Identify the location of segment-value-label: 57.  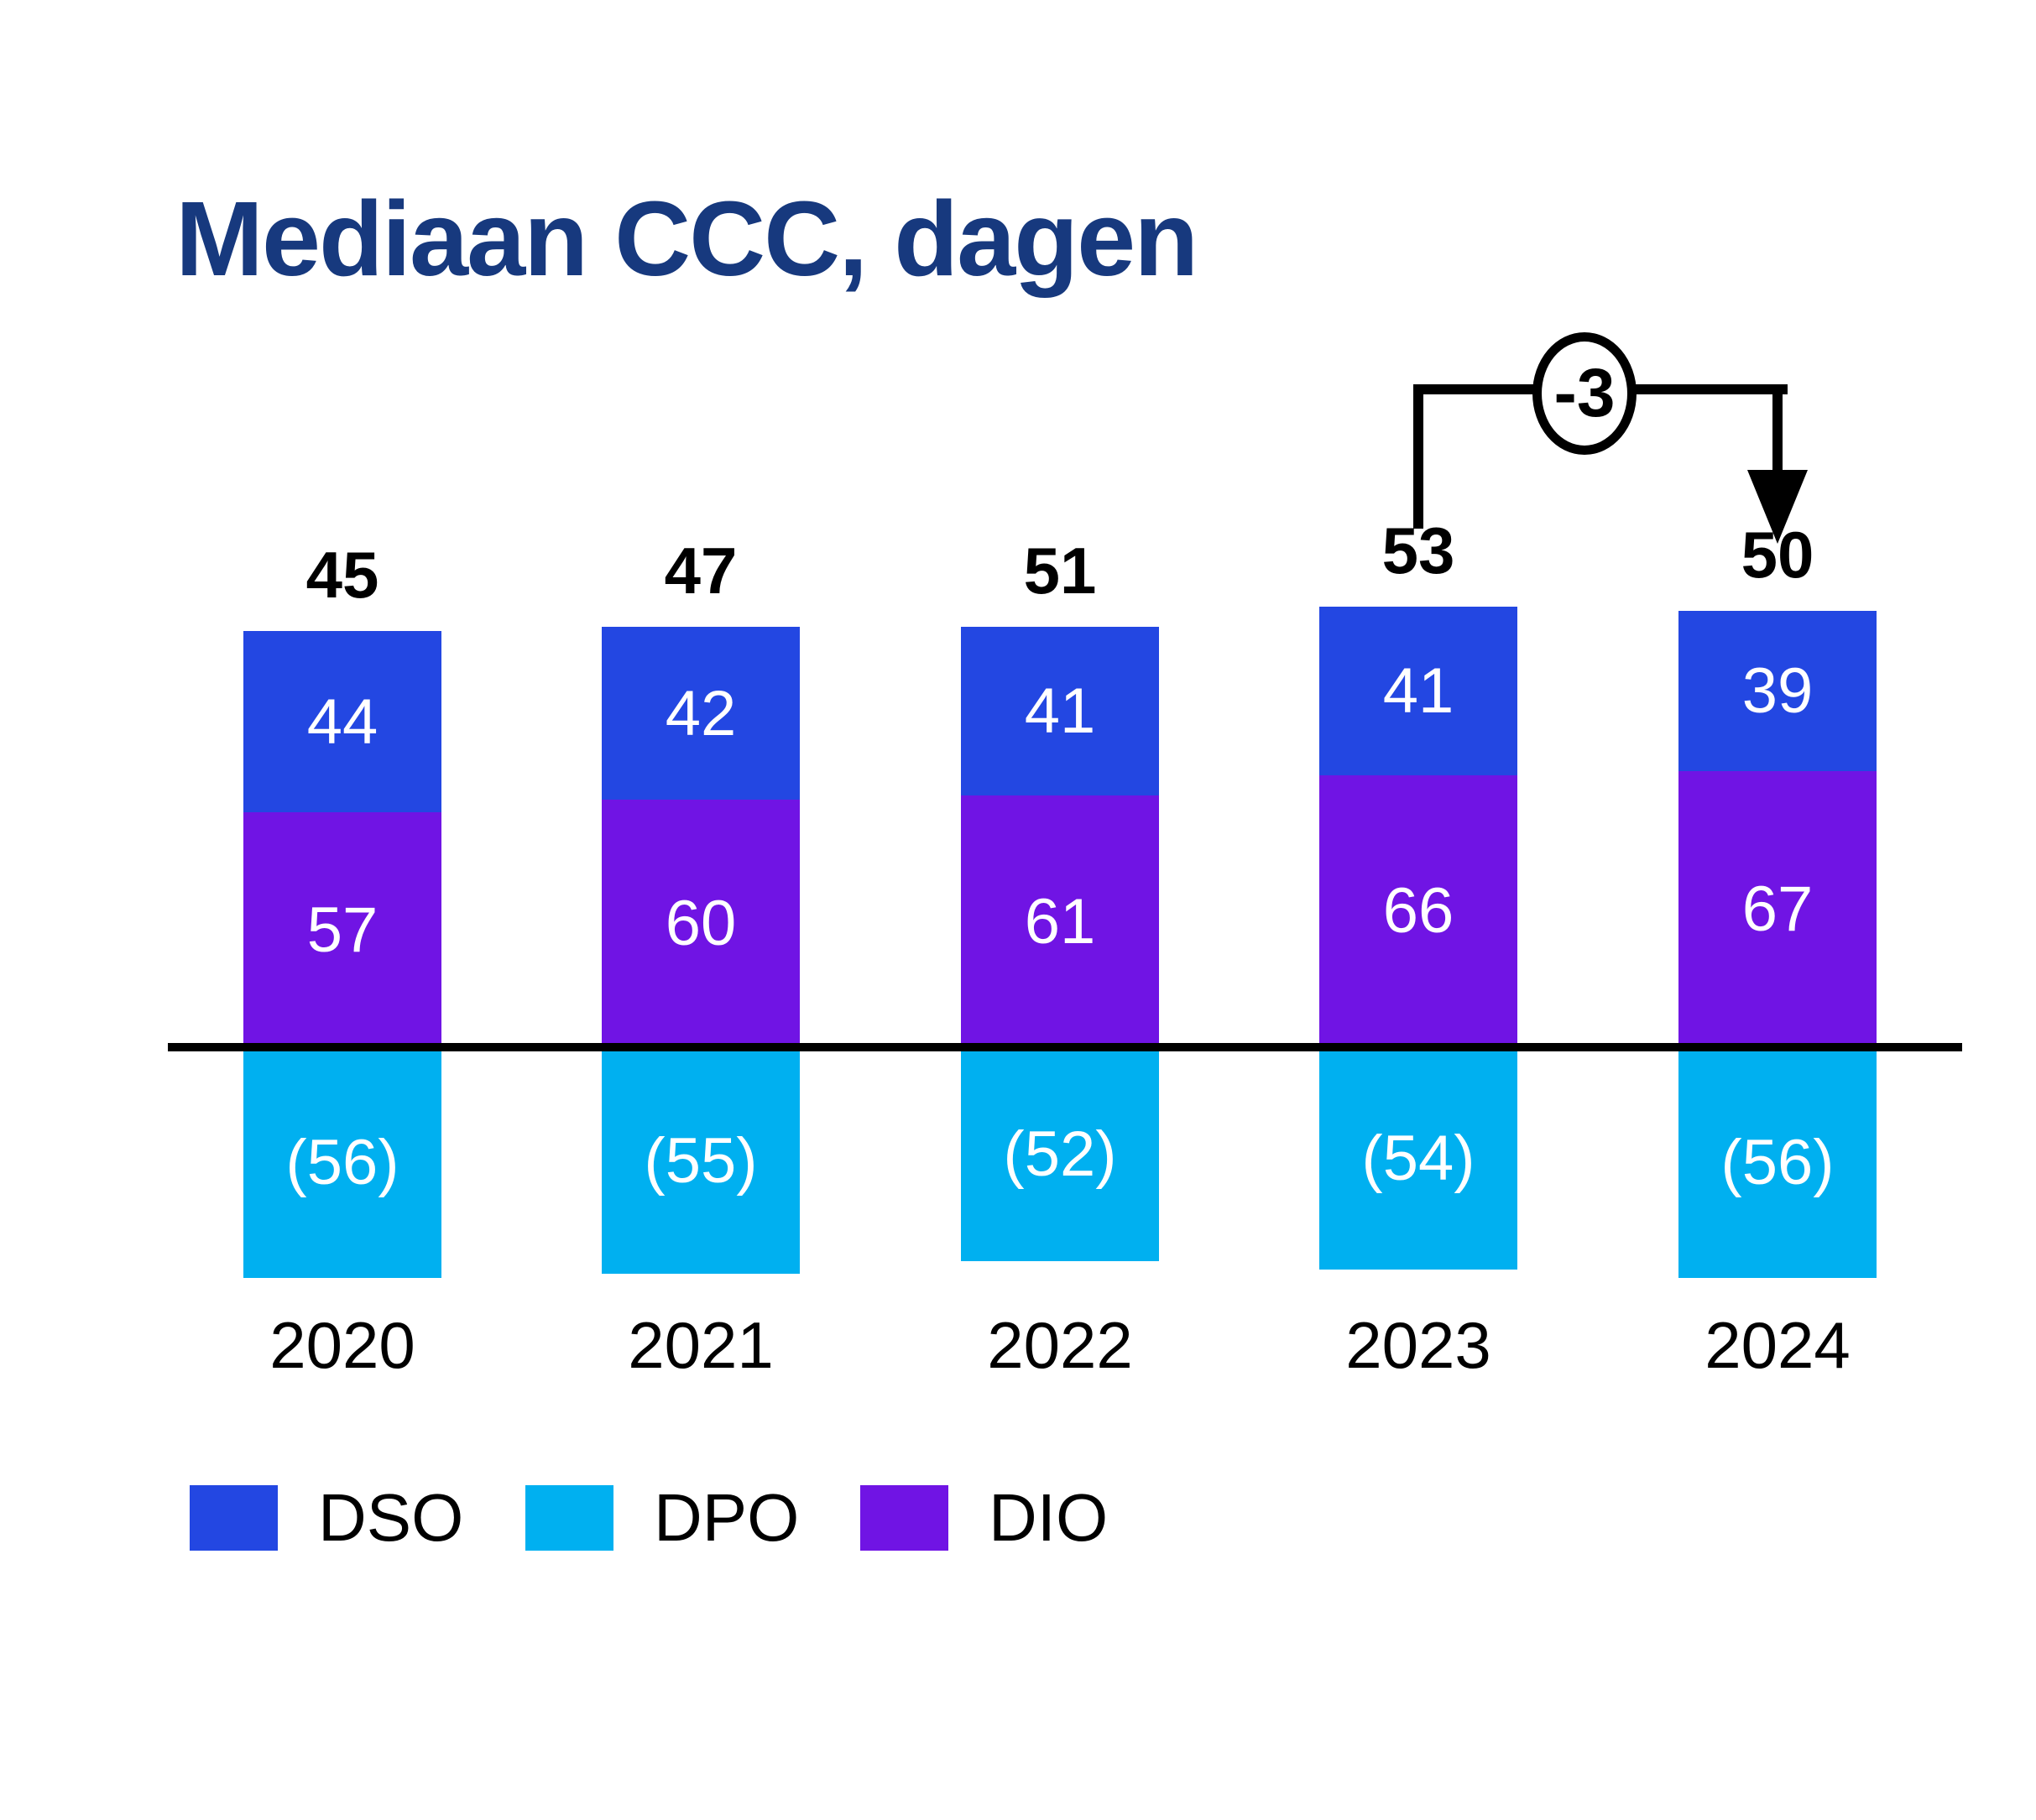
(342, 930).